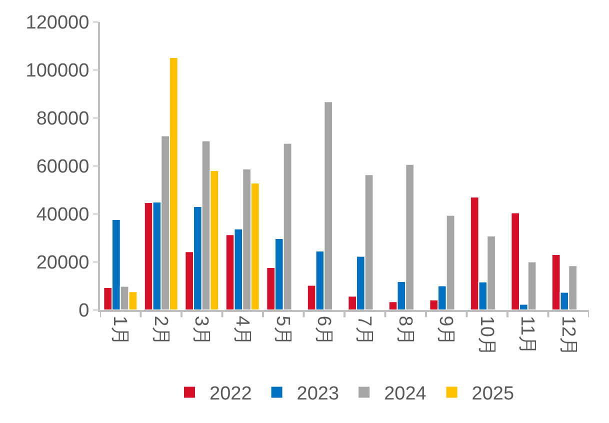 Image resolution: width=609 pixels, height=423 pixels. I want to click on x-tick-label: 2月, so click(160, 331).